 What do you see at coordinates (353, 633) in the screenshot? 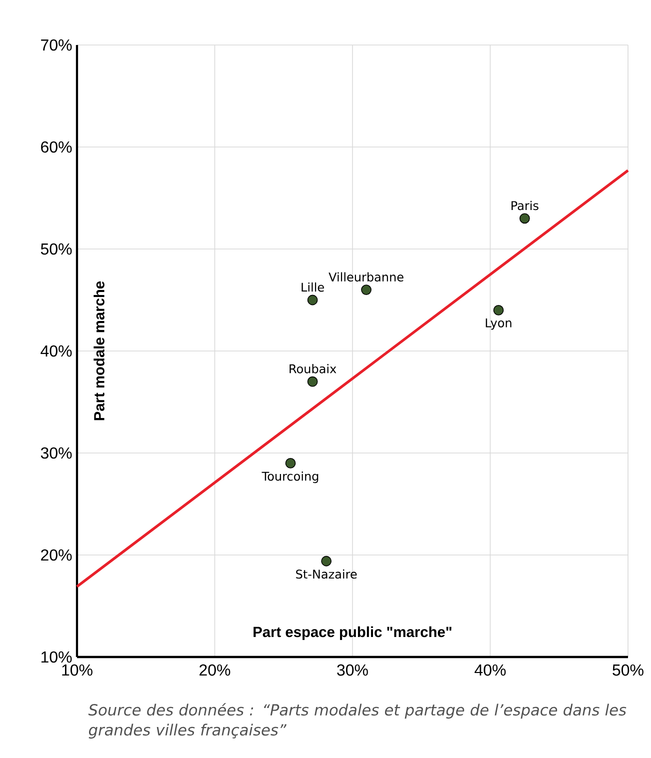
I see `x-axis-title: Part espace public "marche"` at bounding box center [353, 633].